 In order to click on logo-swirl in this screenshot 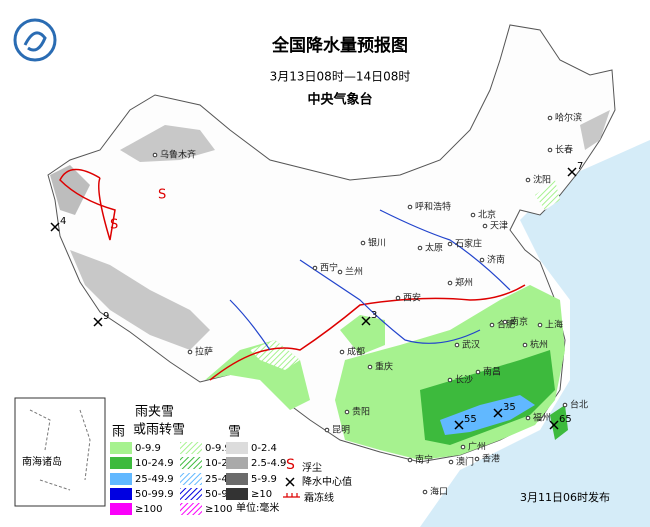, I will do `click(35, 41)`.